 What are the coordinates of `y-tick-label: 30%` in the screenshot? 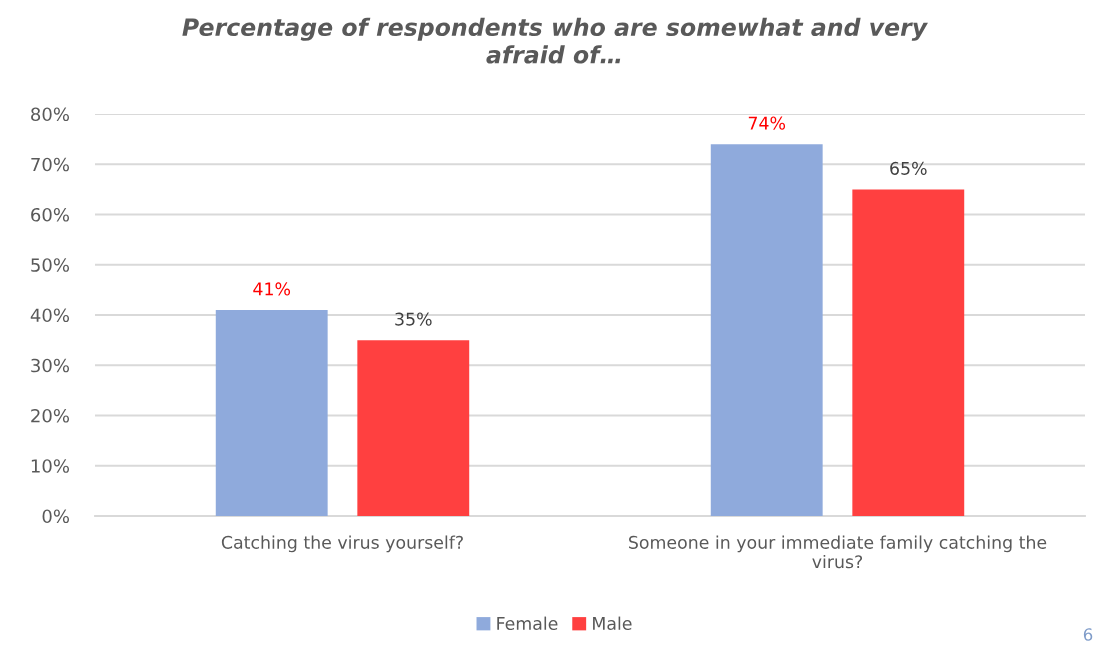 It's located at (50, 365).